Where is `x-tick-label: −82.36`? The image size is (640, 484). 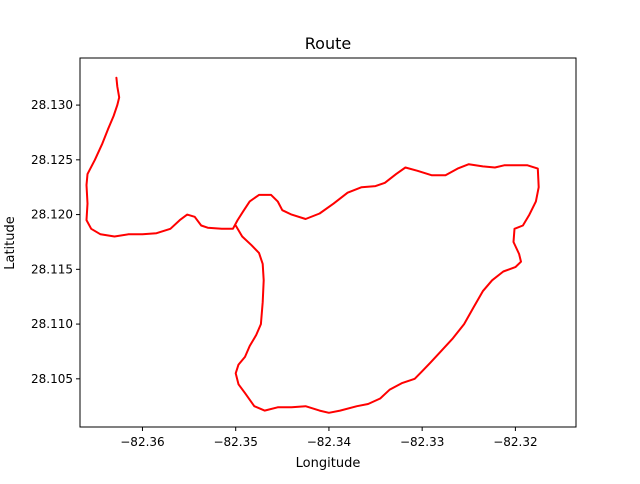 x-tick-label: −82.36 is located at coordinates (142, 442).